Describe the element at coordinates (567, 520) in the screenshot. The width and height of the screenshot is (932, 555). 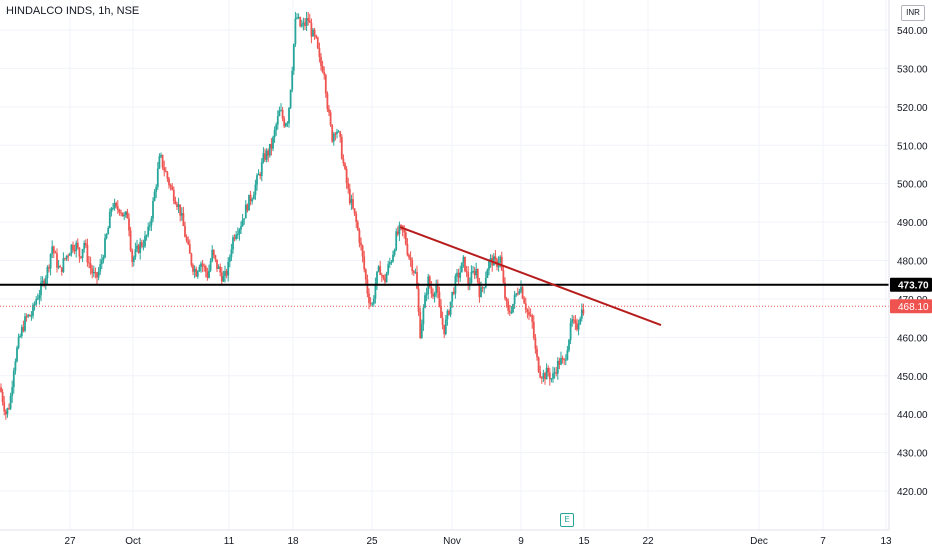
I see `earnings-icon: E` at that location.